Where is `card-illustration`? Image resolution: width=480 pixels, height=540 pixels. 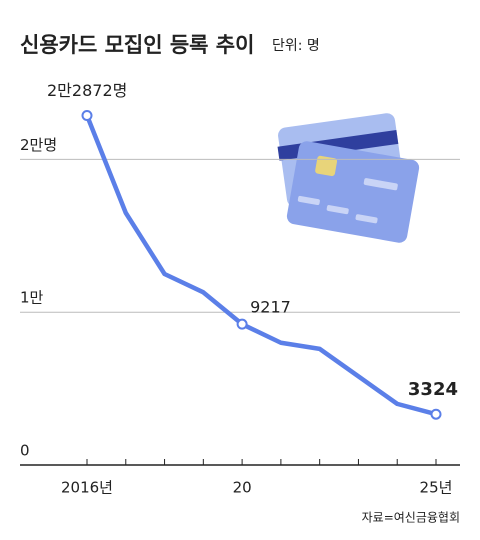 card-illustration is located at coordinates (348, 178).